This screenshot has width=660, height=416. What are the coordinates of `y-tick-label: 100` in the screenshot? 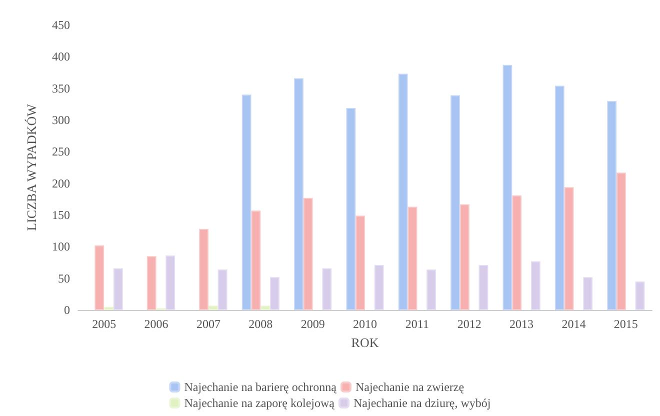 It's located at (61, 247).